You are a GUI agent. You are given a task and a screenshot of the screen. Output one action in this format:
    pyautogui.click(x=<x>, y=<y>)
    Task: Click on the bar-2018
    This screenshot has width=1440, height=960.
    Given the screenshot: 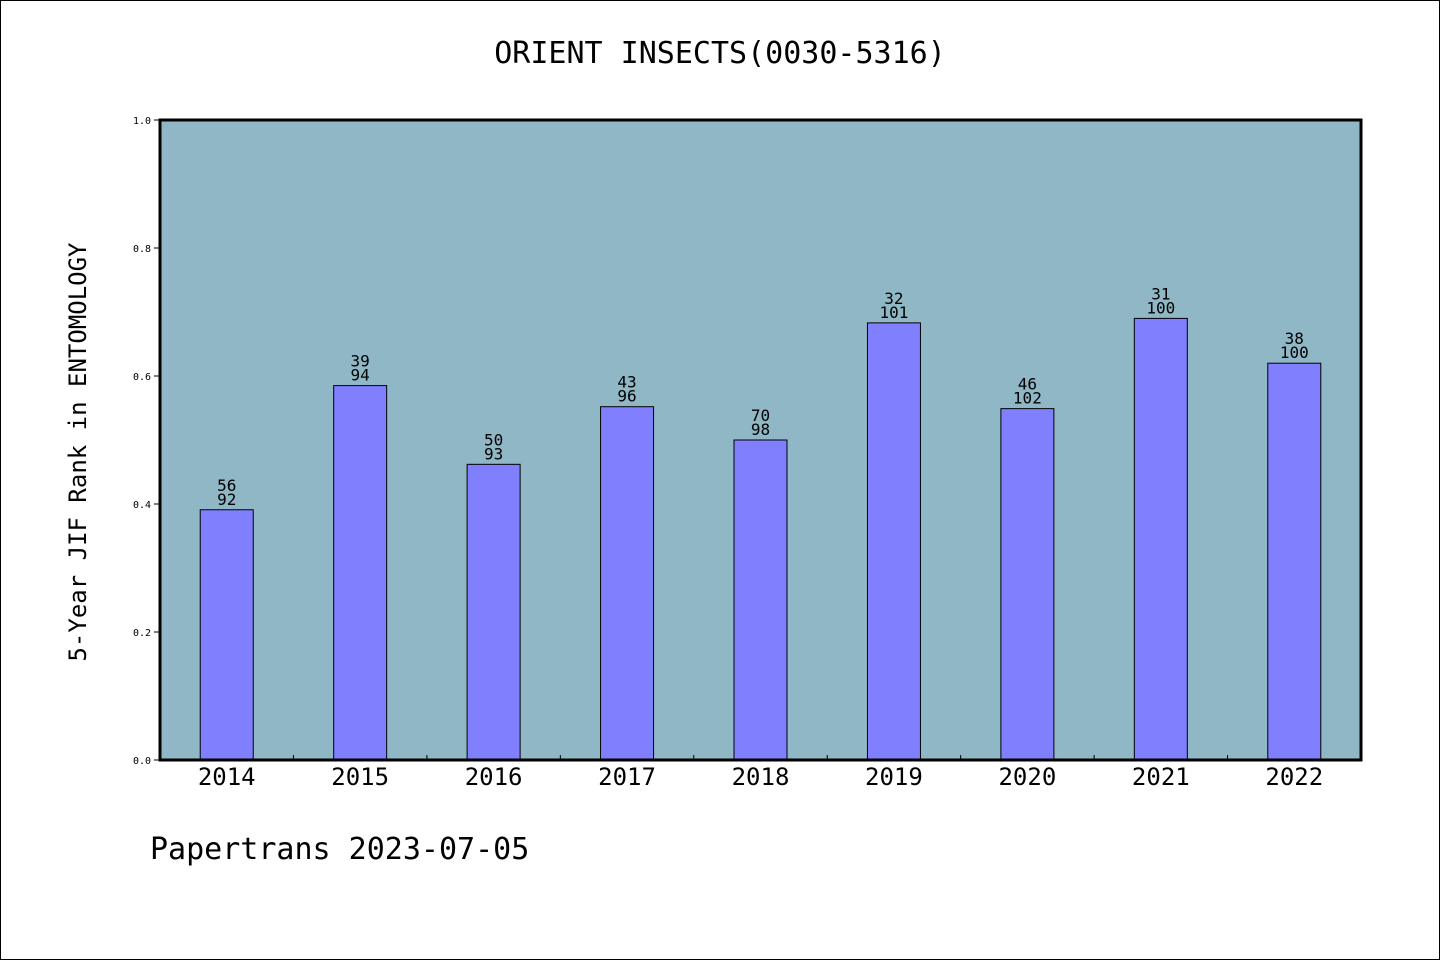 What is the action you would take?
    pyautogui.click(x=760, y=600)
    